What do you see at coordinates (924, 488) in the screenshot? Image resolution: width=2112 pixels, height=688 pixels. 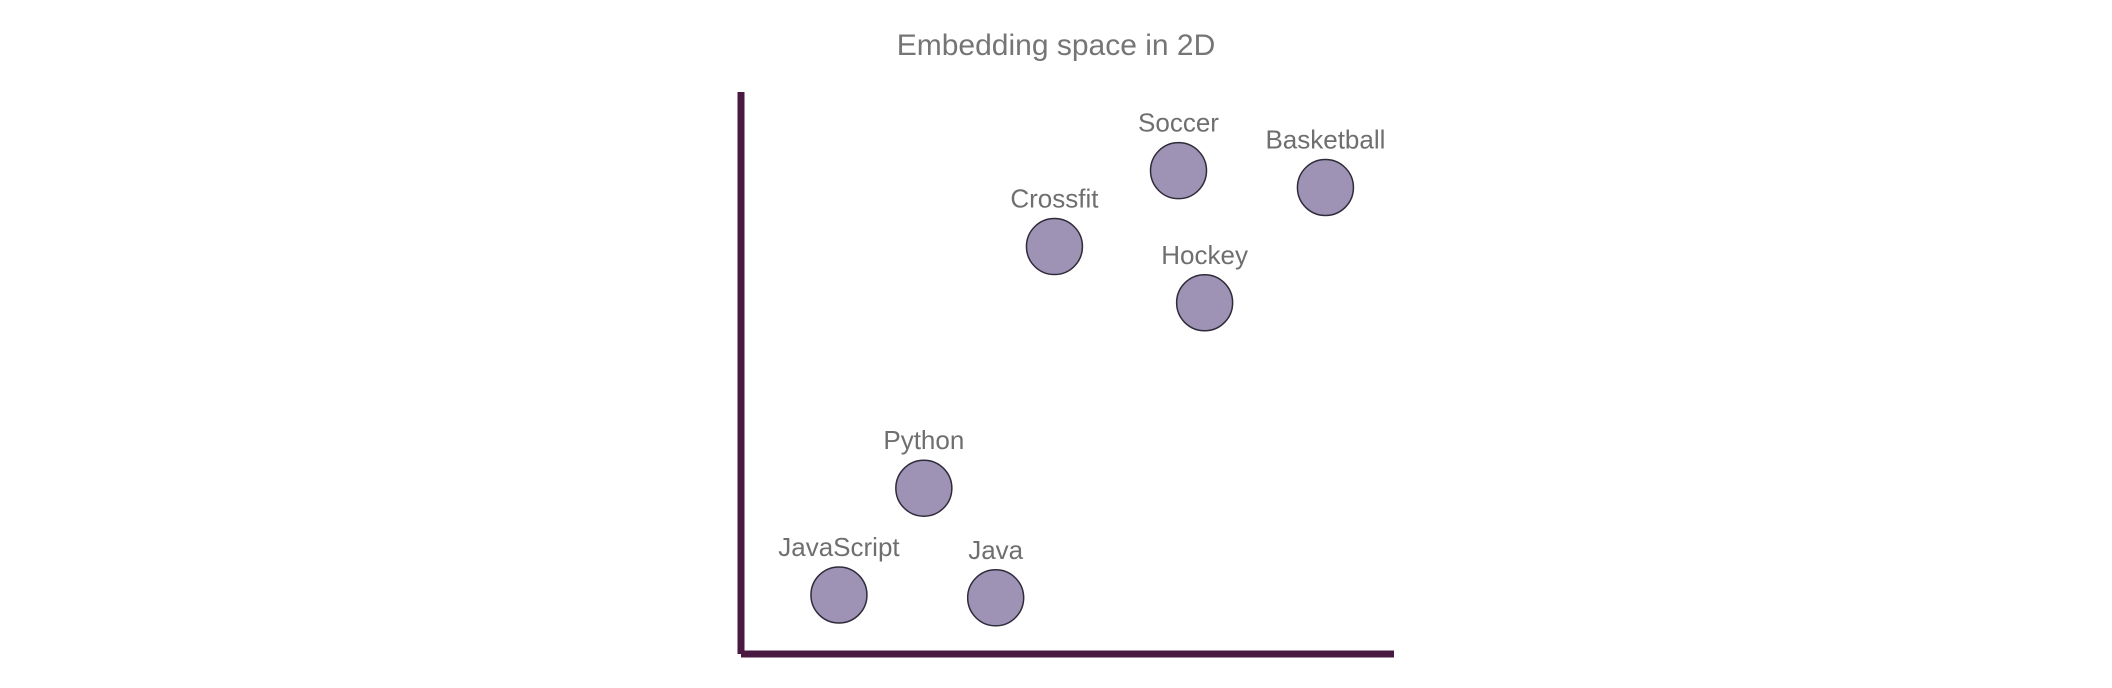 I see `point-python` at bounding box center [924, 488].